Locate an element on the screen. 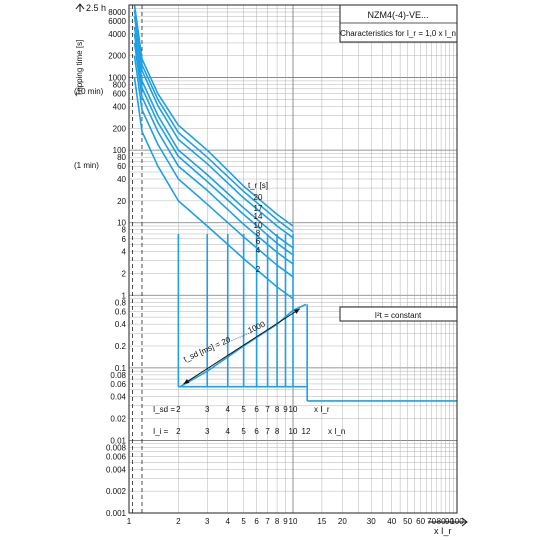  ii-value-label: 10 is located at coordinates (293, 431).